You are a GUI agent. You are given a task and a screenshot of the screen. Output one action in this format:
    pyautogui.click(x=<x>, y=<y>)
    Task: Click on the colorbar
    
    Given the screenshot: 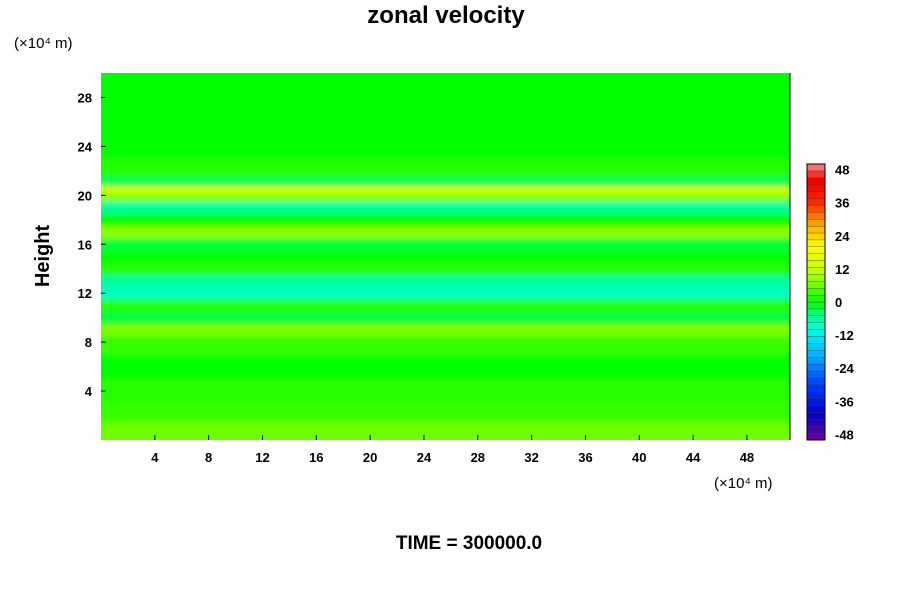 What is the action you would take?
    pyautogui.click(x=816, y=302)
    